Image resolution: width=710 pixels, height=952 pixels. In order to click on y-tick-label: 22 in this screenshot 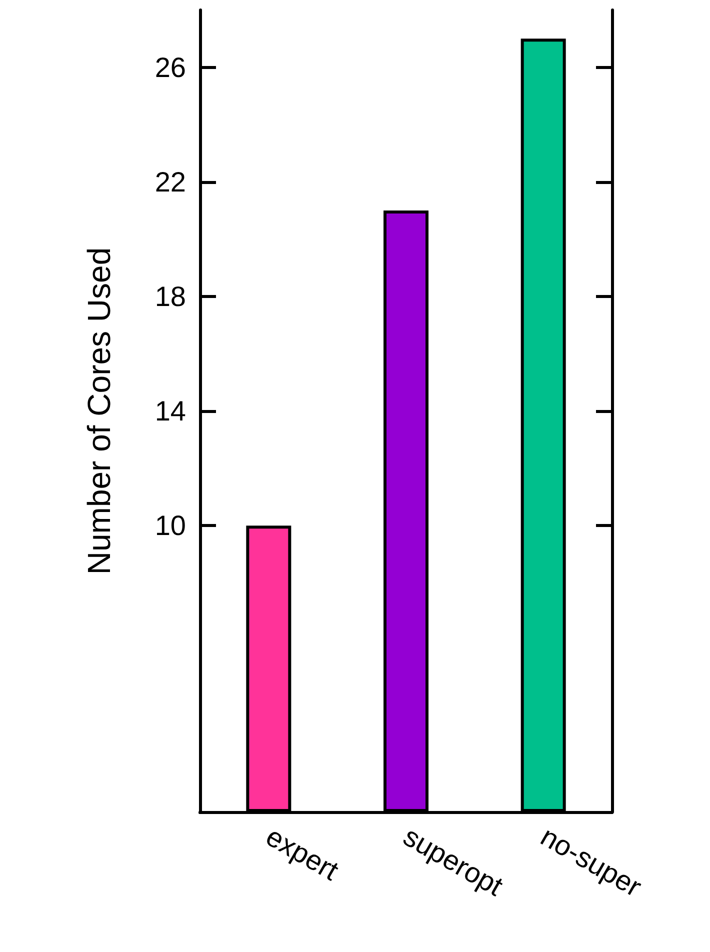, I will do `click(170, 182)`.